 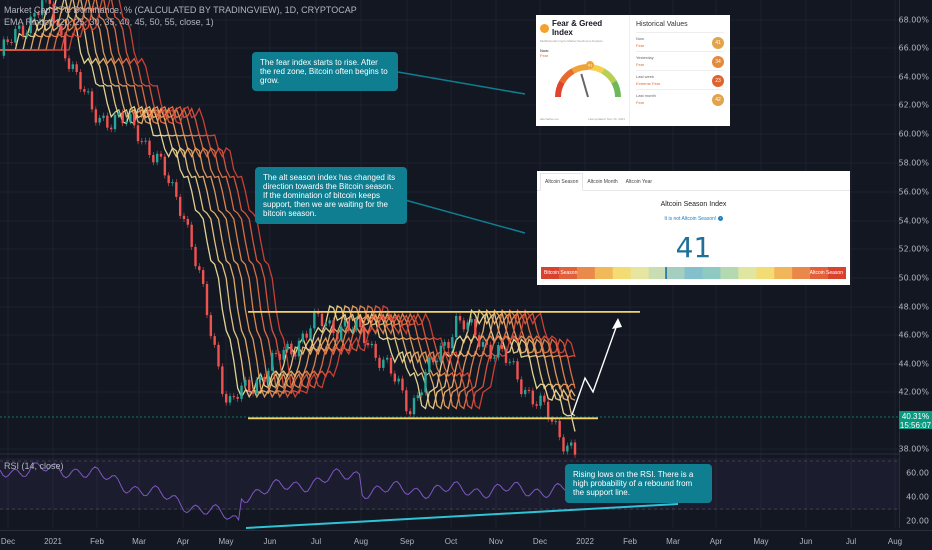 I want to click on rsi-legend: RSI (14, close), so click(x=34, y=466).